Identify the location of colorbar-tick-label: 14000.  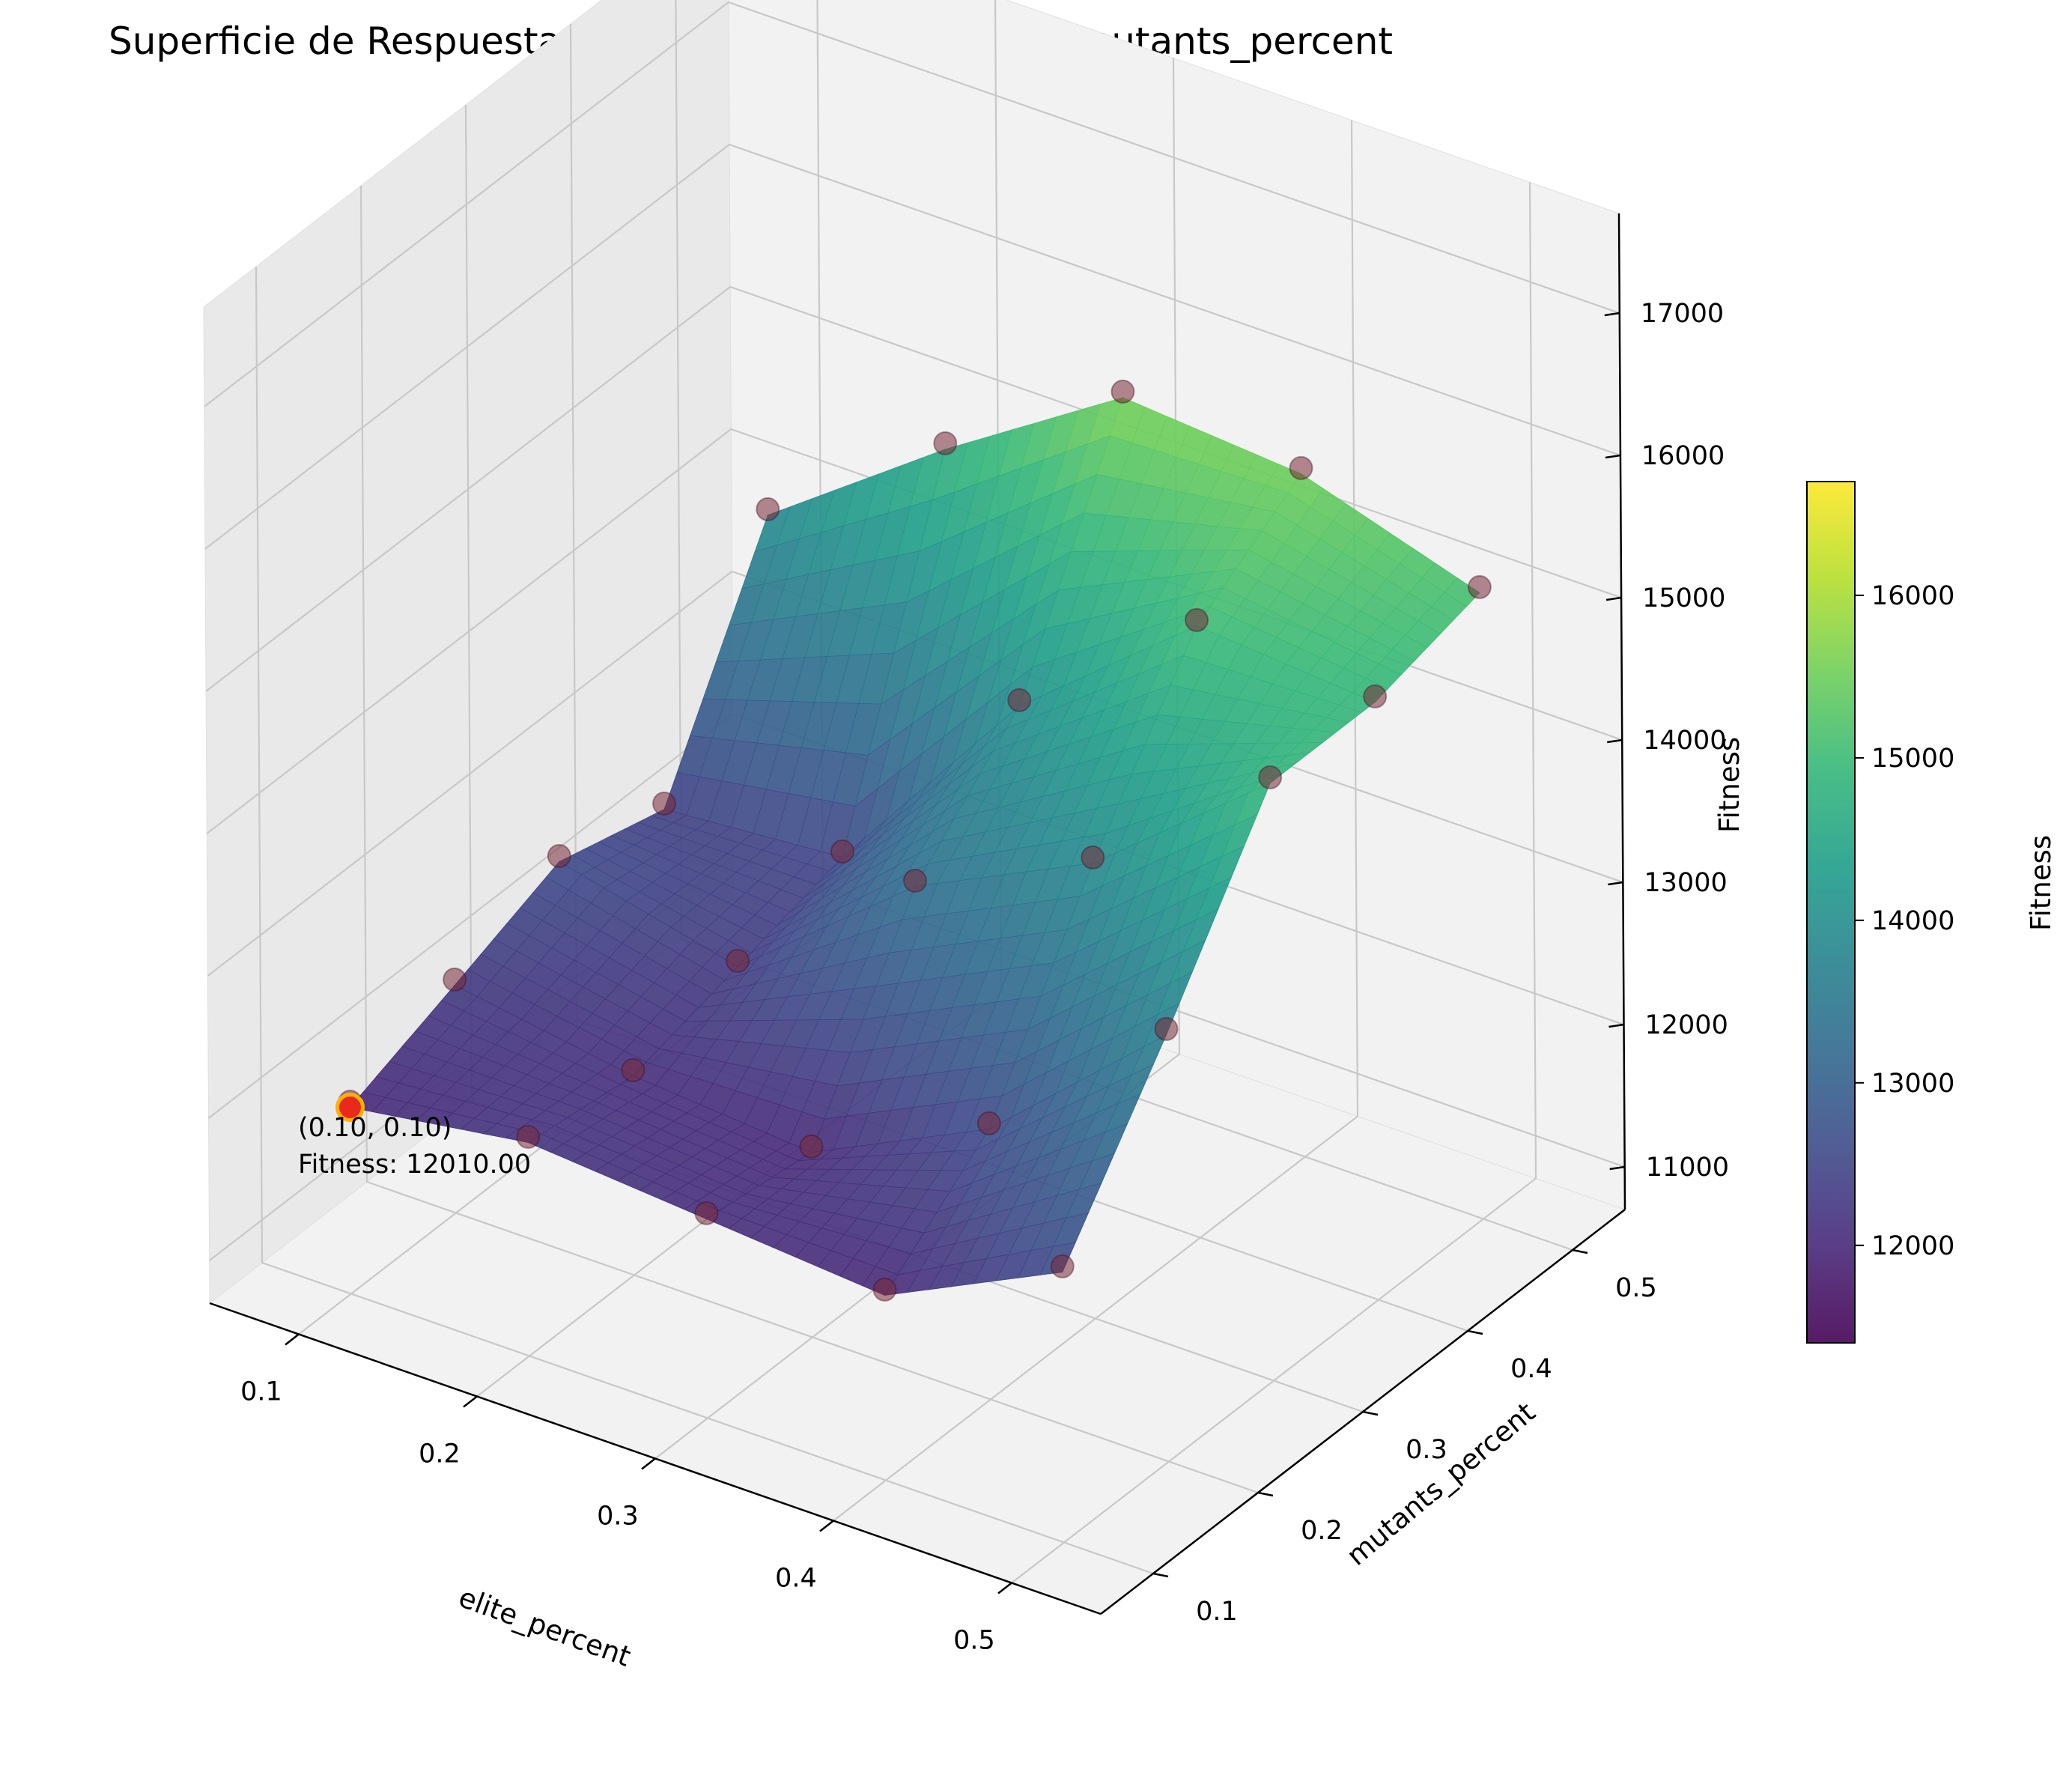
(1912, 921).